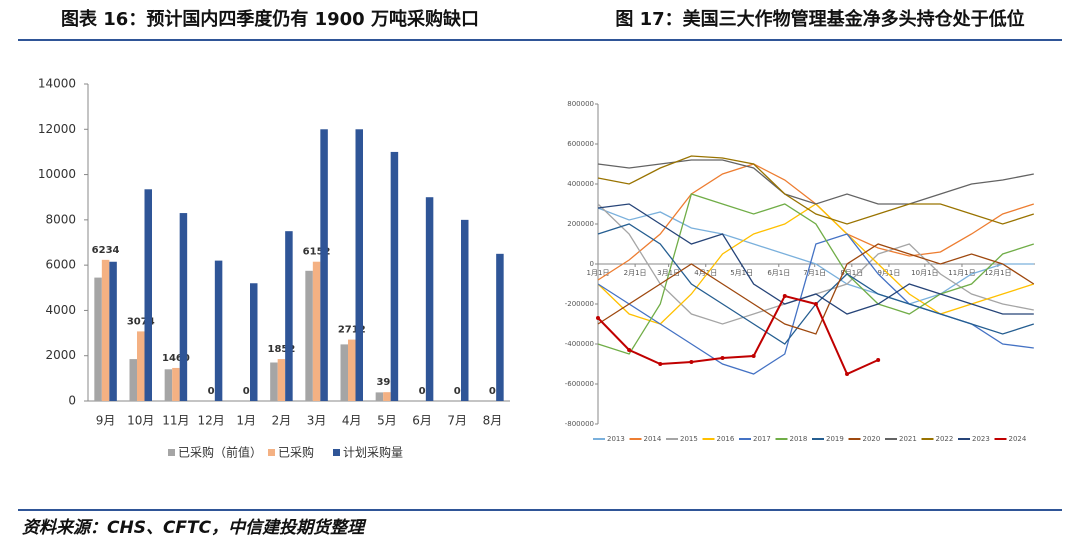 The width and height of the screenshot is (1080, 548). What do you see at coordinates (60, 355) in the screenshot?
I see `y-tick-label: 2000` at bounding box center [60, 355].